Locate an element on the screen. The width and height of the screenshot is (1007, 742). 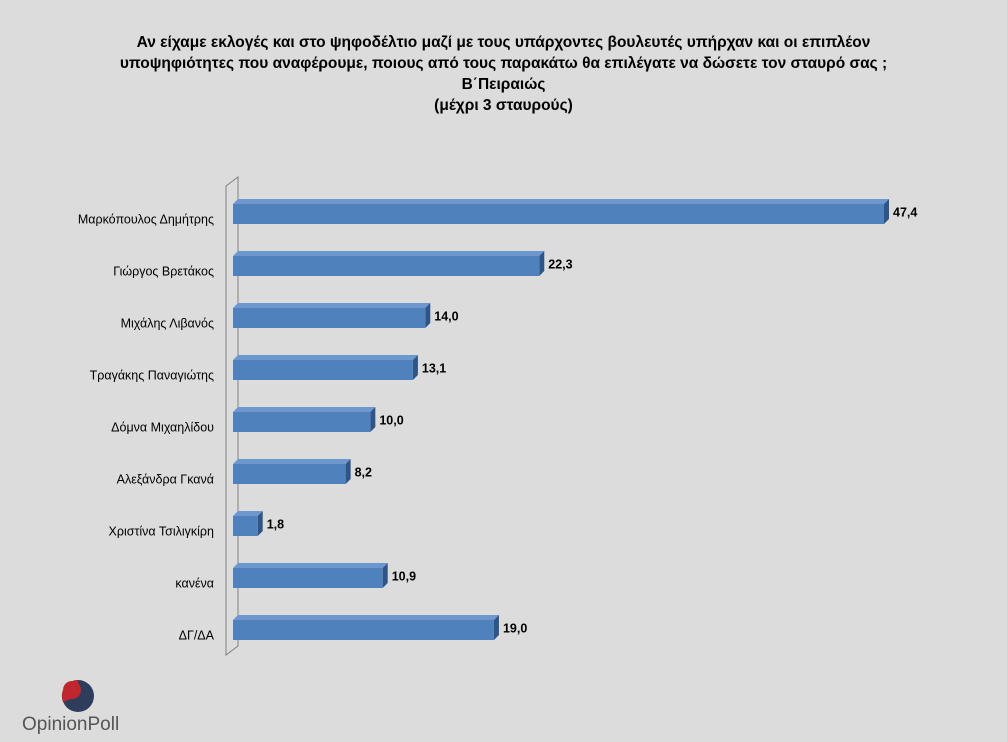
data-label: 22,3 is located at coordinates (560, 264).